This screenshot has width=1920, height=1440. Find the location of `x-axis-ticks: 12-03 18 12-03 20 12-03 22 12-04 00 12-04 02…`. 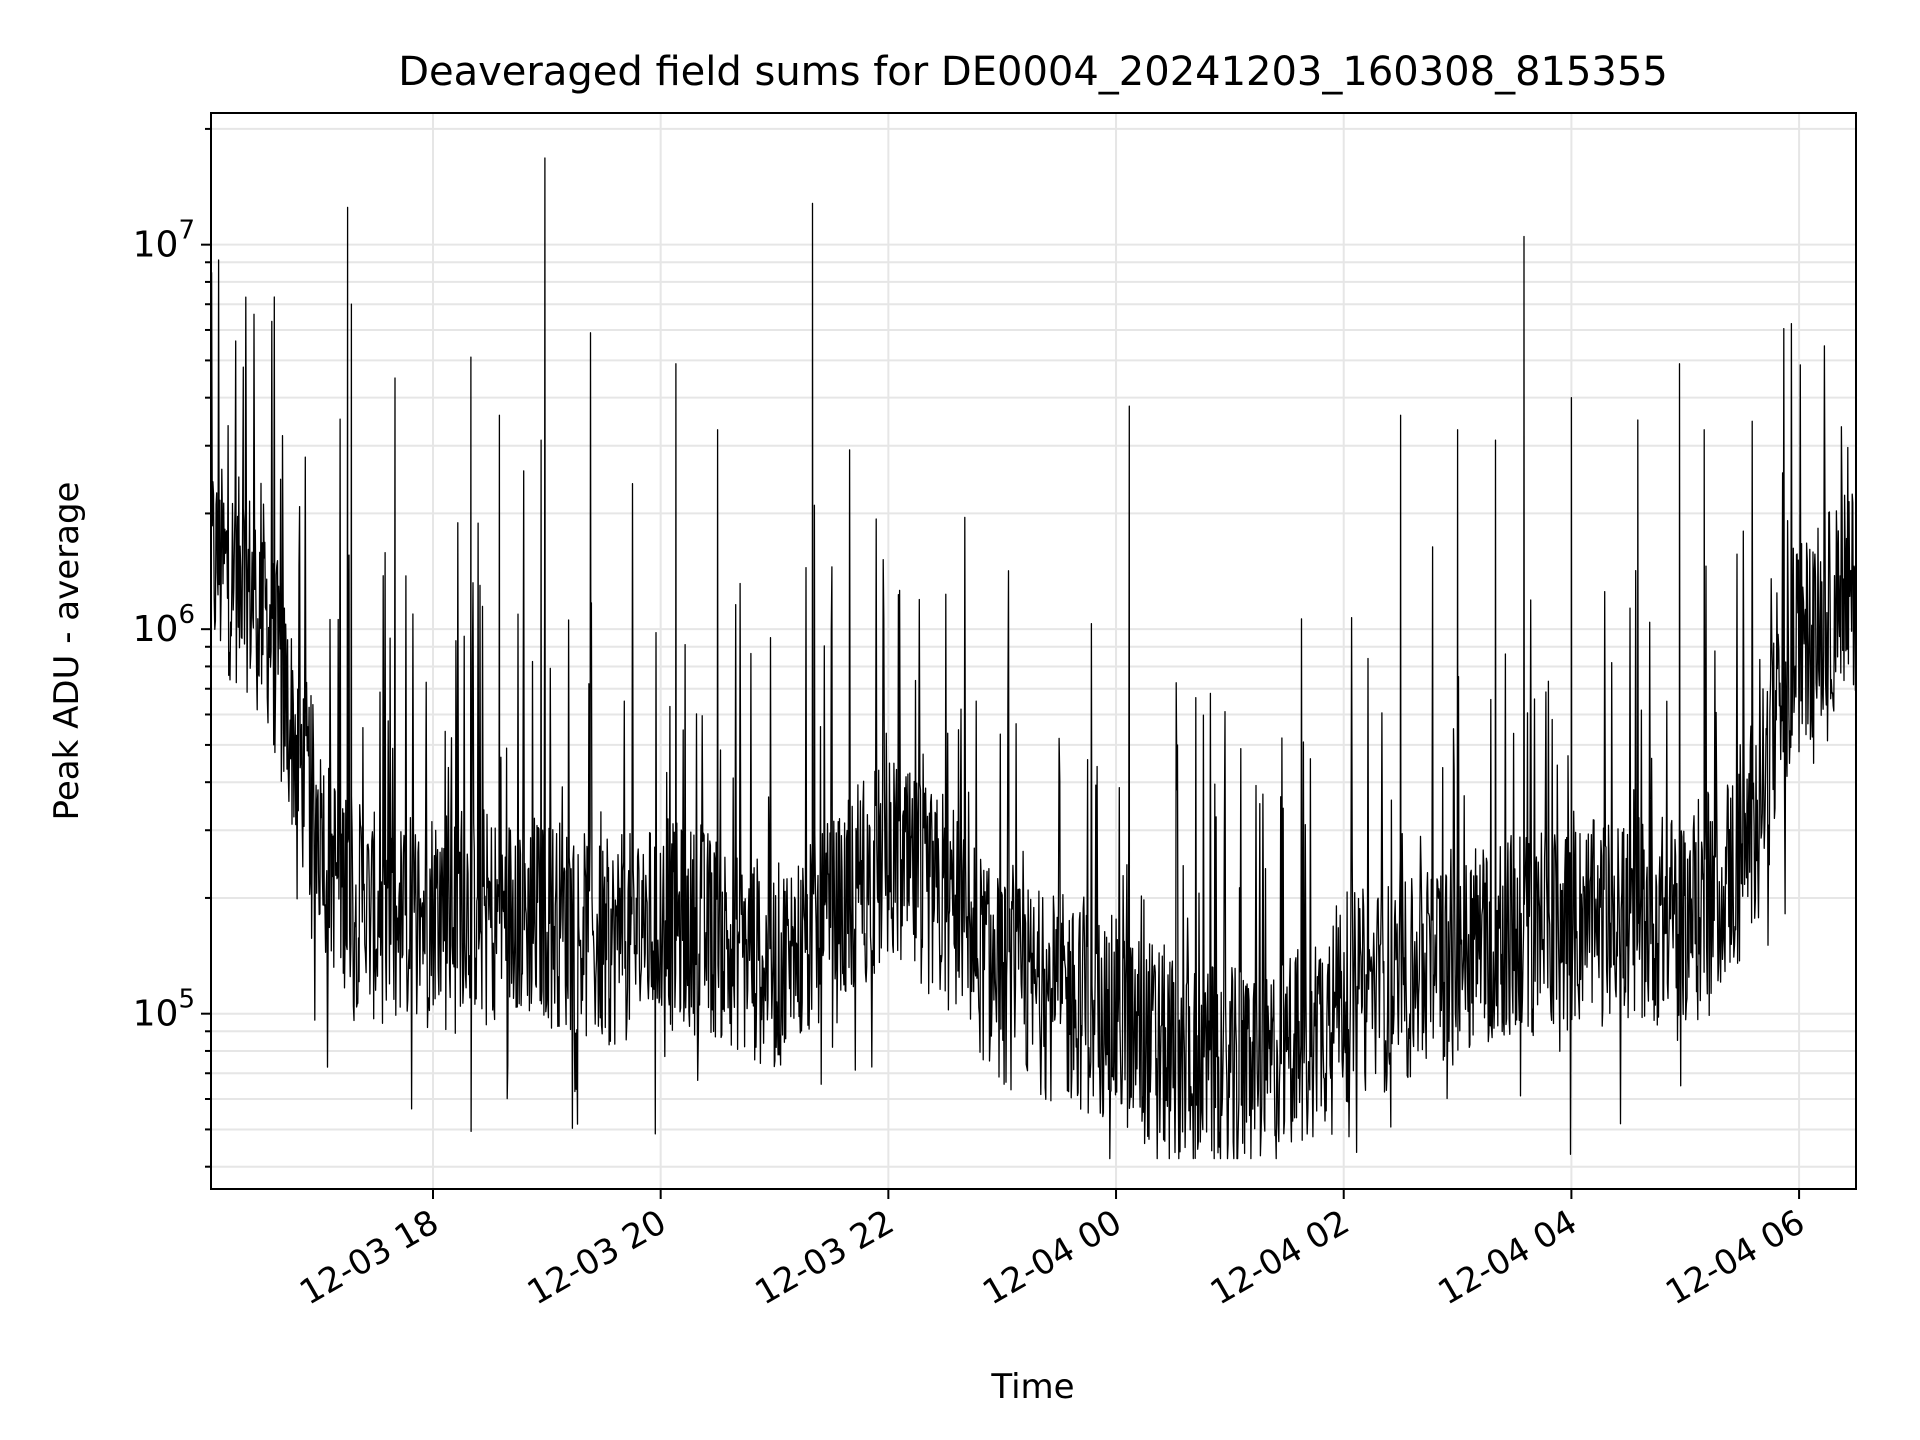

x-axis-ticks: 12-03 18 12-03 20 12-03 22 12-04 00 12-04 02… is located at coordinates (1052, 1251).